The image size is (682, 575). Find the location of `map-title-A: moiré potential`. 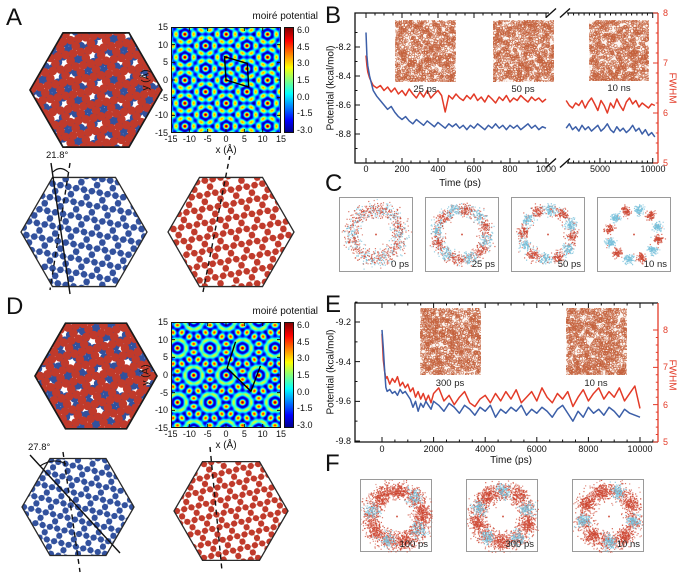

map-title-A: moiré potential is located at coordinates (285, 16).